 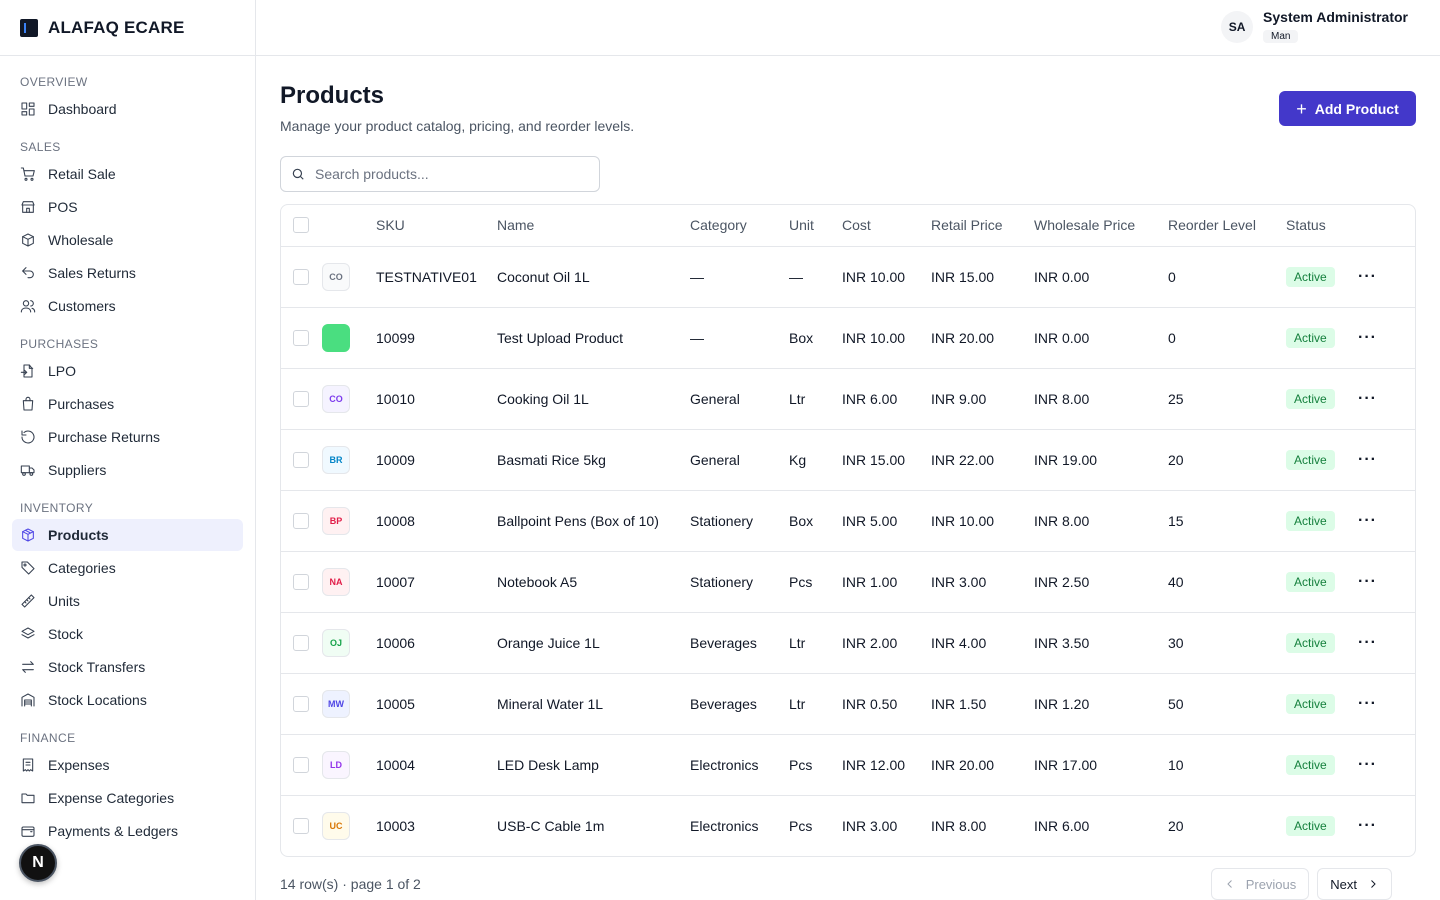 What do you see at coordinates (1101, 765) in the screenshot?
I see `cell-wholesale: INR 17.00` at bounding box center [1101, 765].